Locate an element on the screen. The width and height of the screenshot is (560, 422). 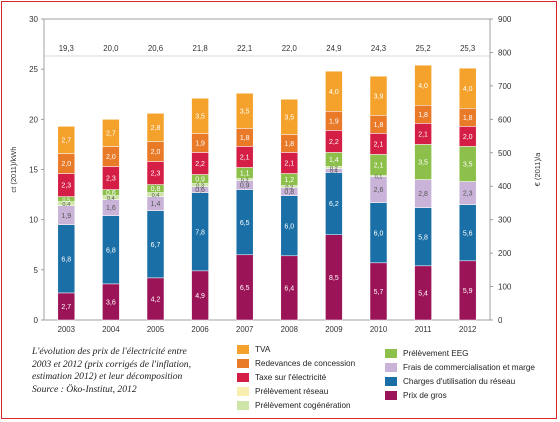
bar-data-label: 5,7 is located at coordinates (379, 292).